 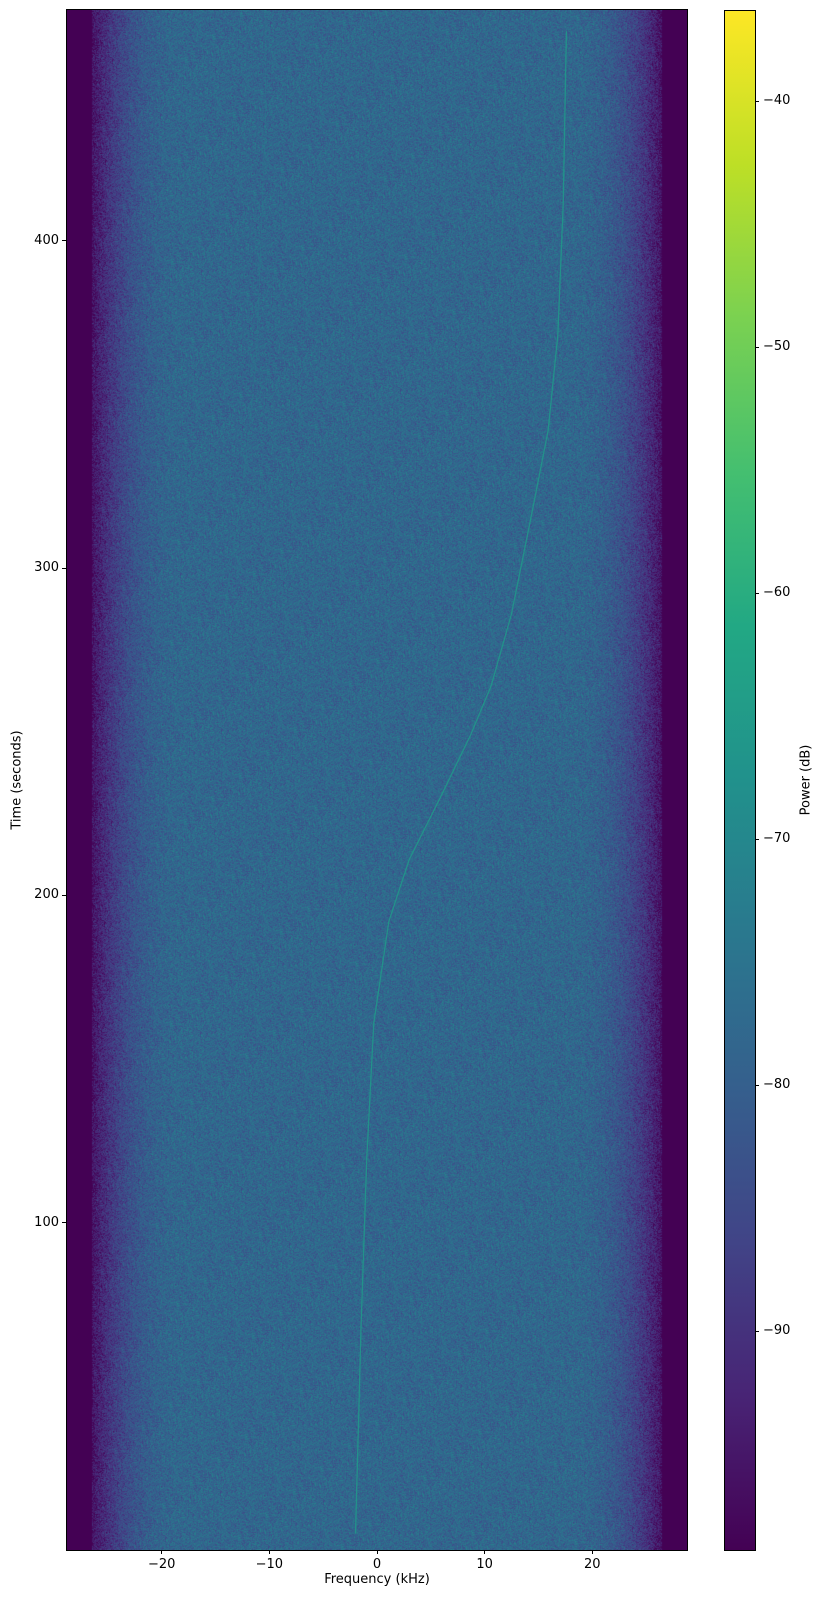 I want to click on x-axis-label: Frequency (kHz), so click(x=377, y=1579).